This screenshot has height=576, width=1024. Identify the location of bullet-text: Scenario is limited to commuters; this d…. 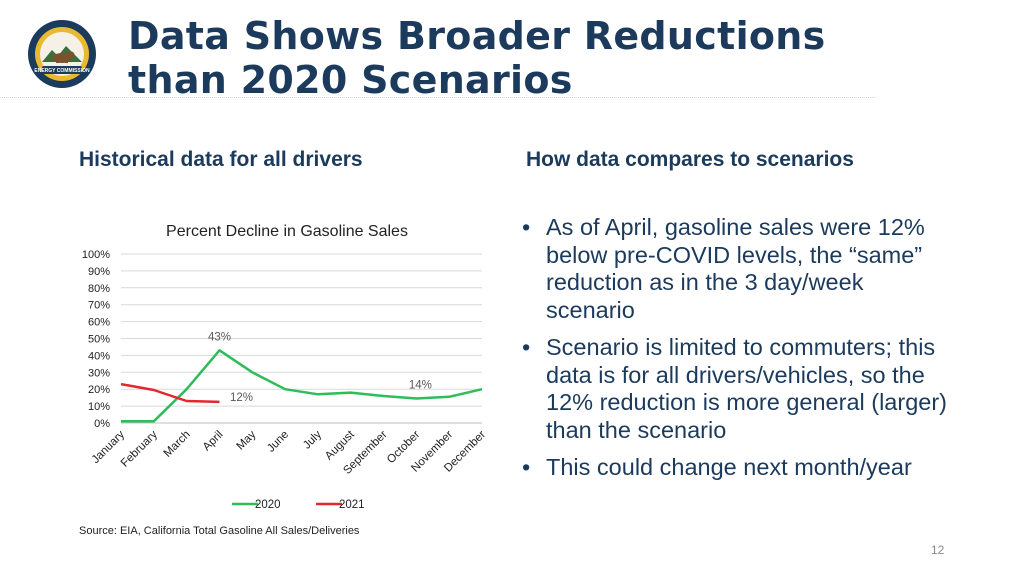
(746, 388).